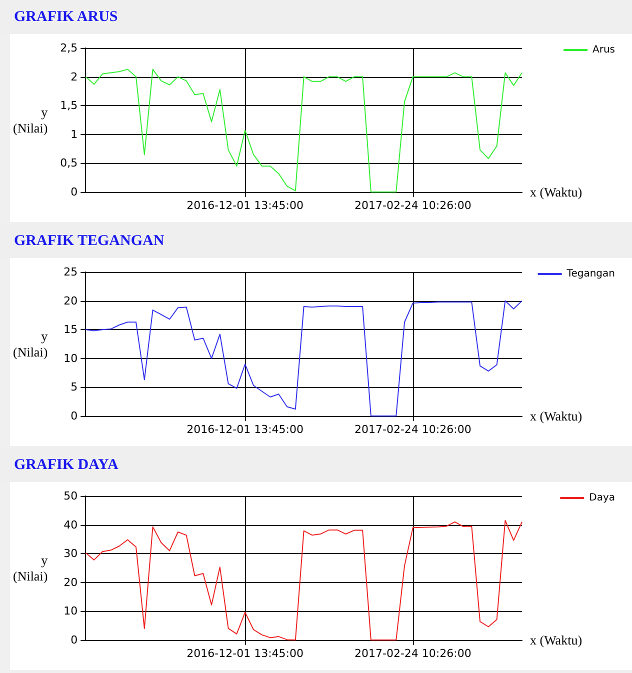 The width and height of the screenshot is (632, 673). What do you see at coordinates (71, 329) in the screenshot?
I see `y-tick-label: 15` at bounding box center [71, 329].